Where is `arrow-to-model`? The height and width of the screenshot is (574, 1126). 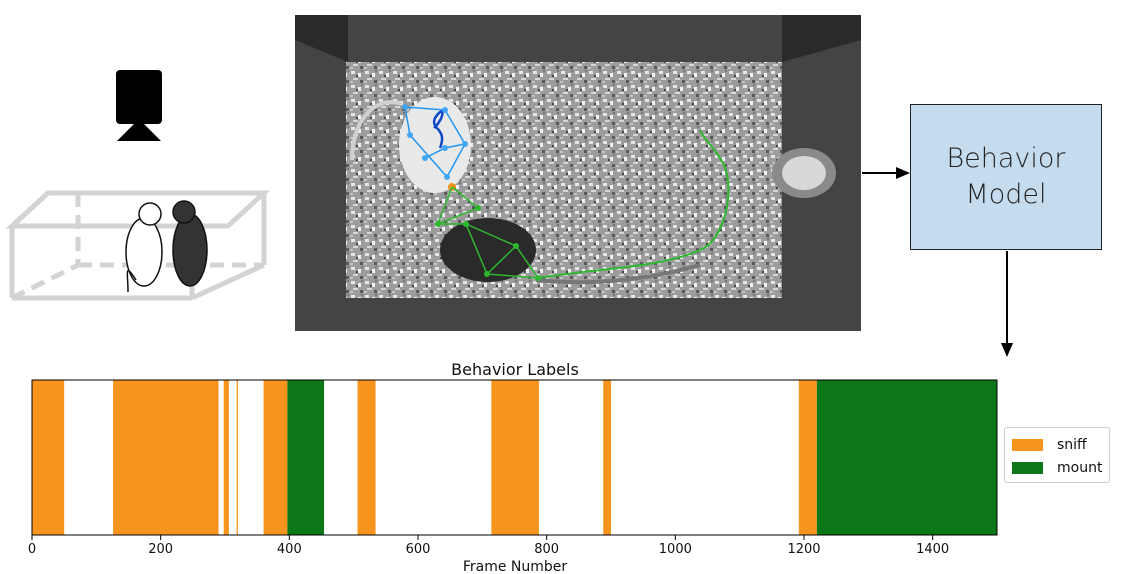 arrow-to-model is located at coordinates (886, 173).